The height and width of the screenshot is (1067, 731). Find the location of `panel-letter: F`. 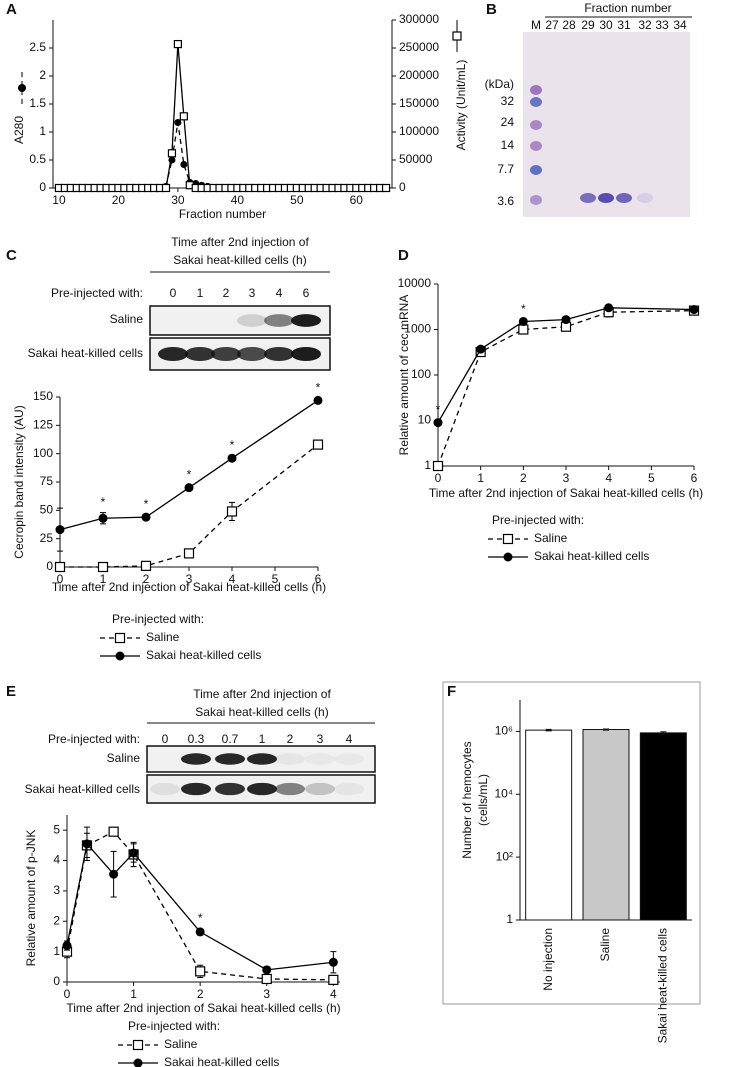

panel-letter: F is located at coordinates (451, 691).